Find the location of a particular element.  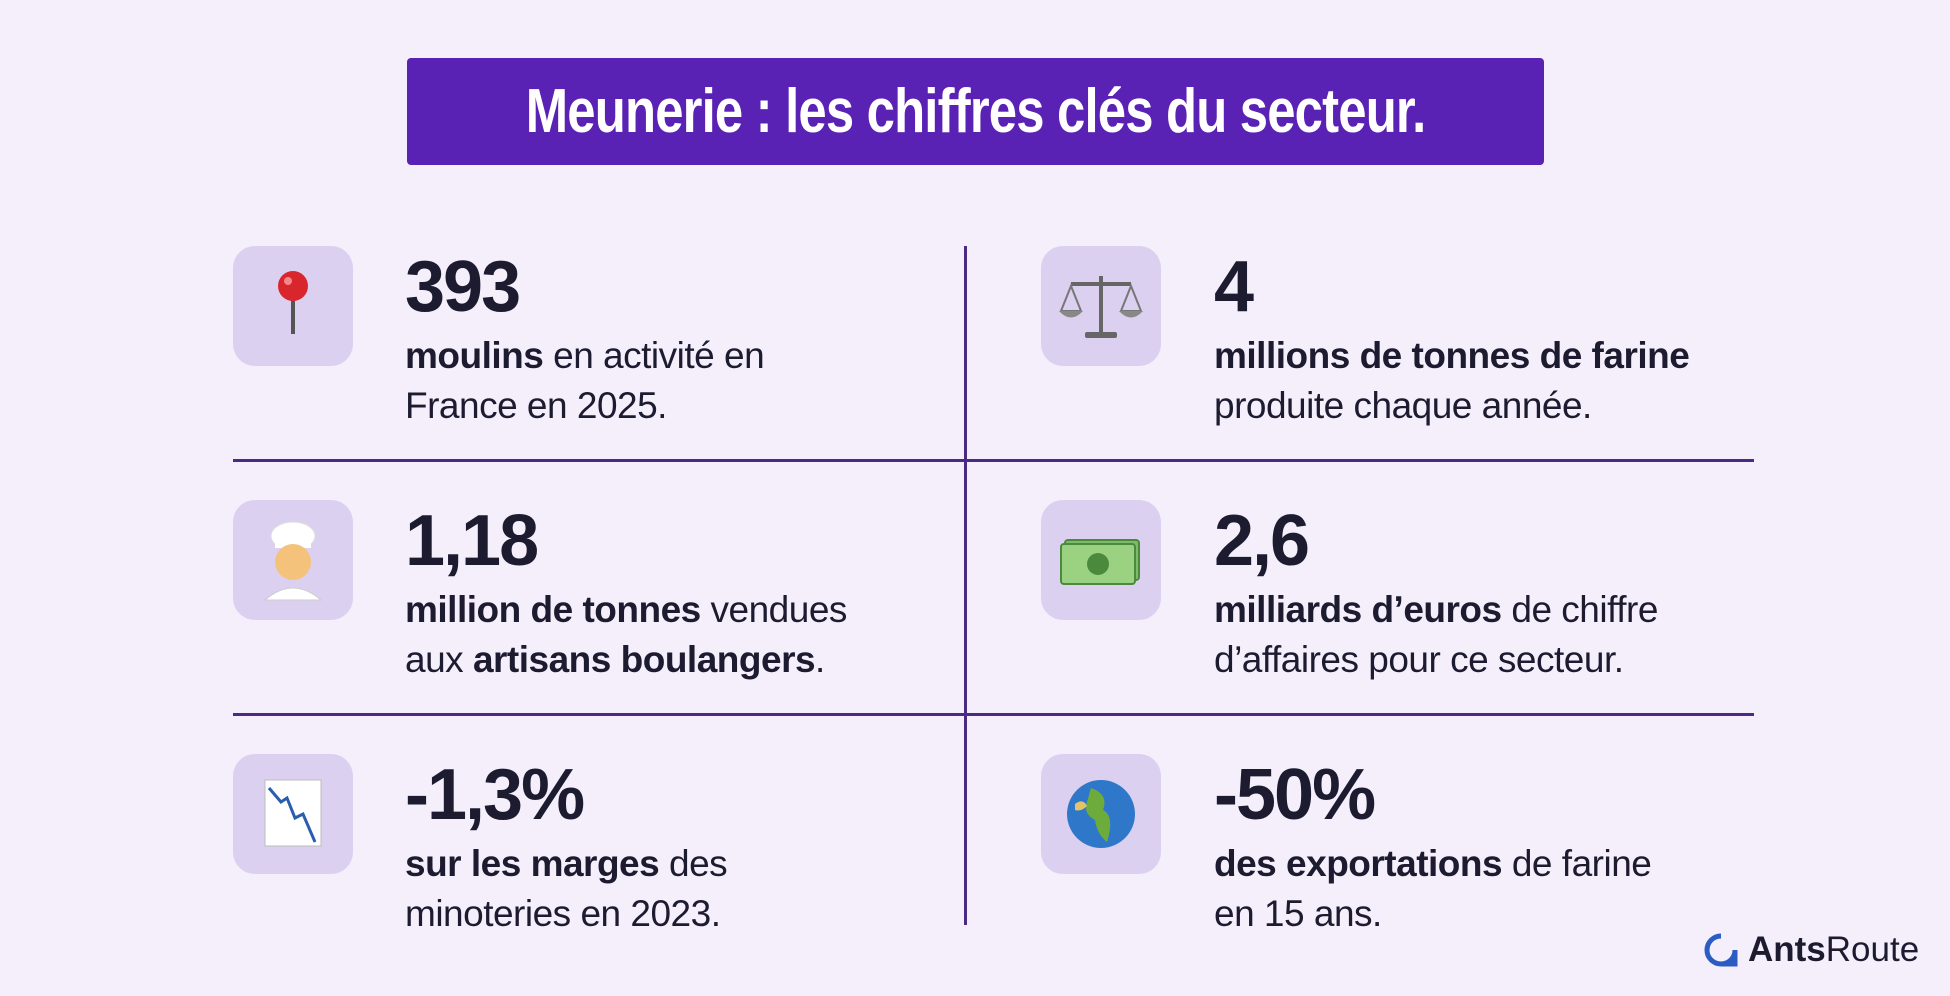

description-line: minoteries en 2023. is located at coordinates (566, 914).